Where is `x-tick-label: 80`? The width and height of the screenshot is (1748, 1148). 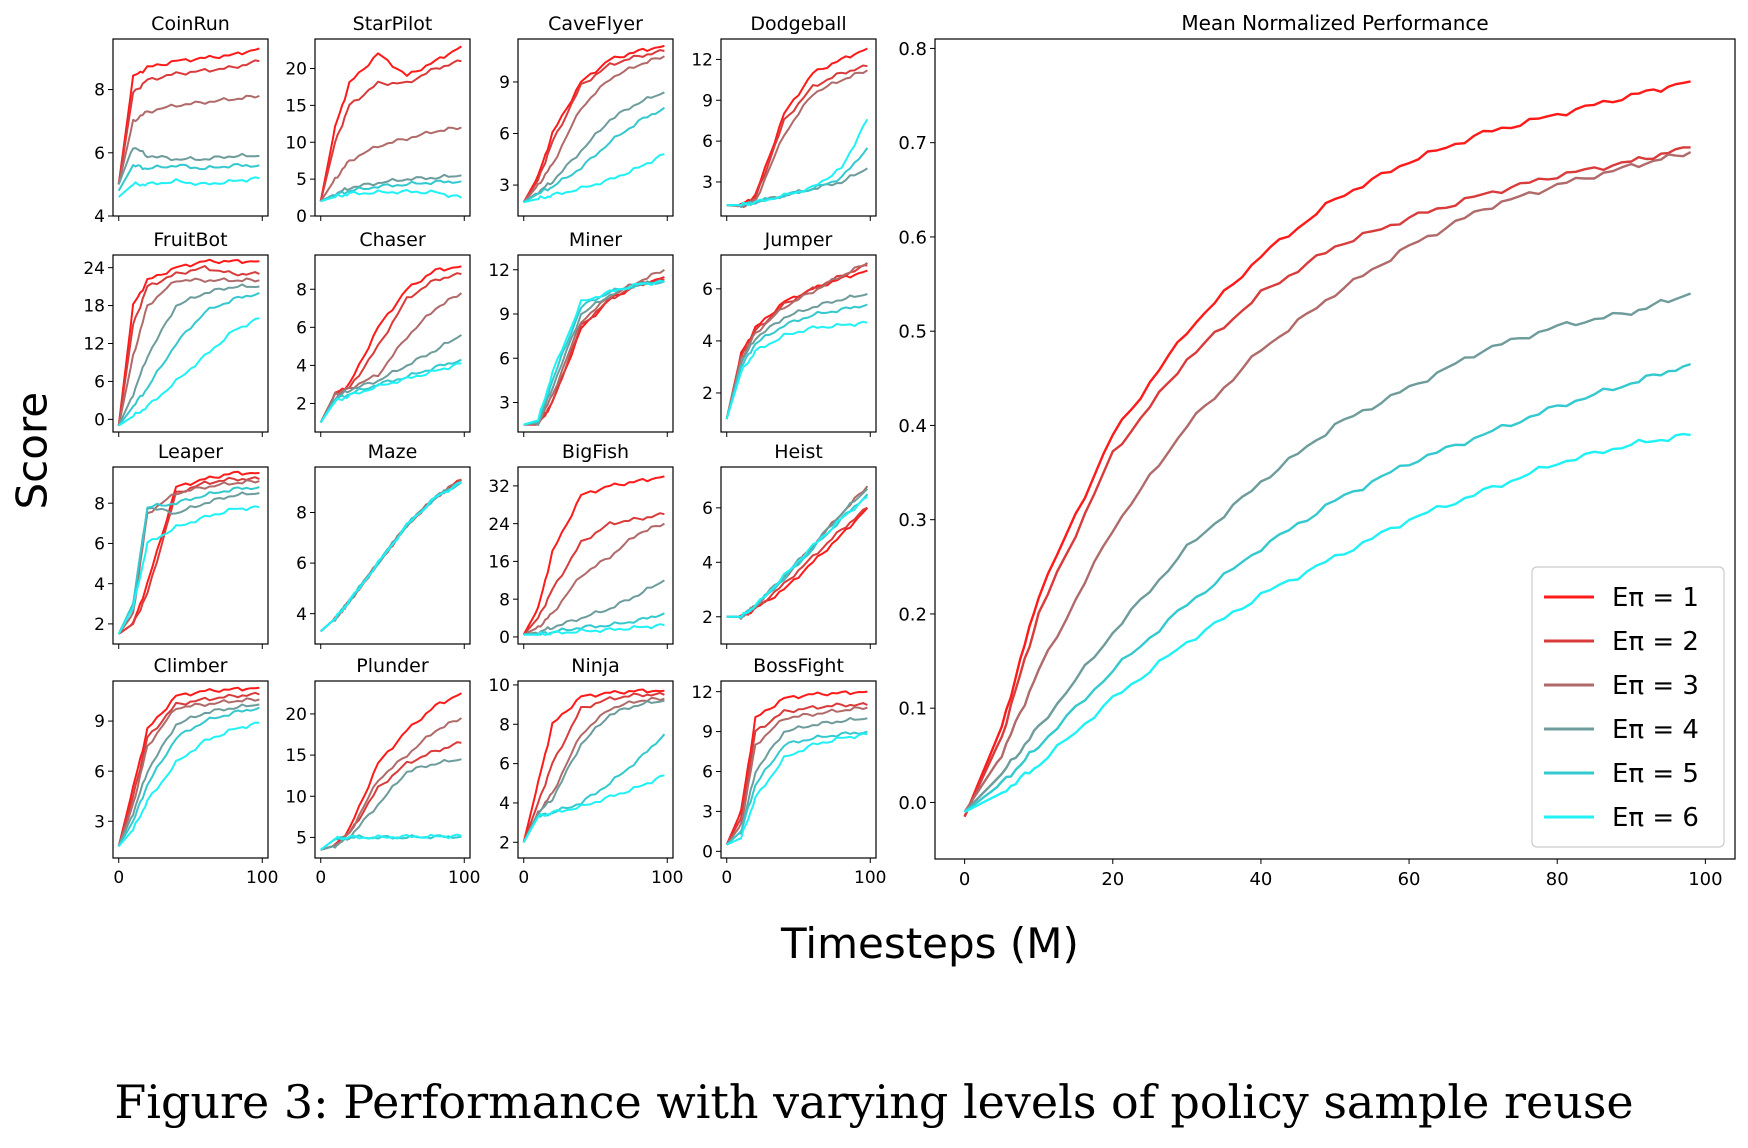
x-tick-label: 80 is located at coordinates (1557, 879).